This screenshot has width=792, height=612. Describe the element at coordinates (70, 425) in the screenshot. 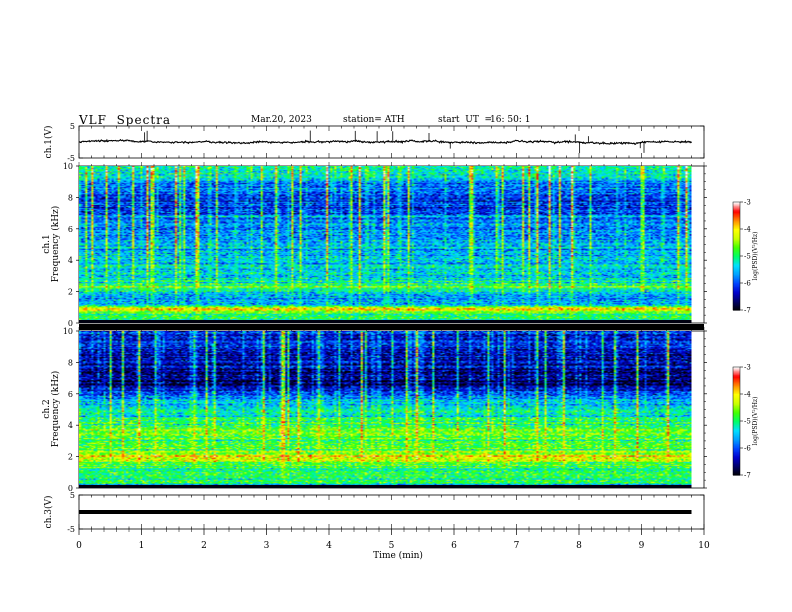

I see `ytick-label: 4` at that location.